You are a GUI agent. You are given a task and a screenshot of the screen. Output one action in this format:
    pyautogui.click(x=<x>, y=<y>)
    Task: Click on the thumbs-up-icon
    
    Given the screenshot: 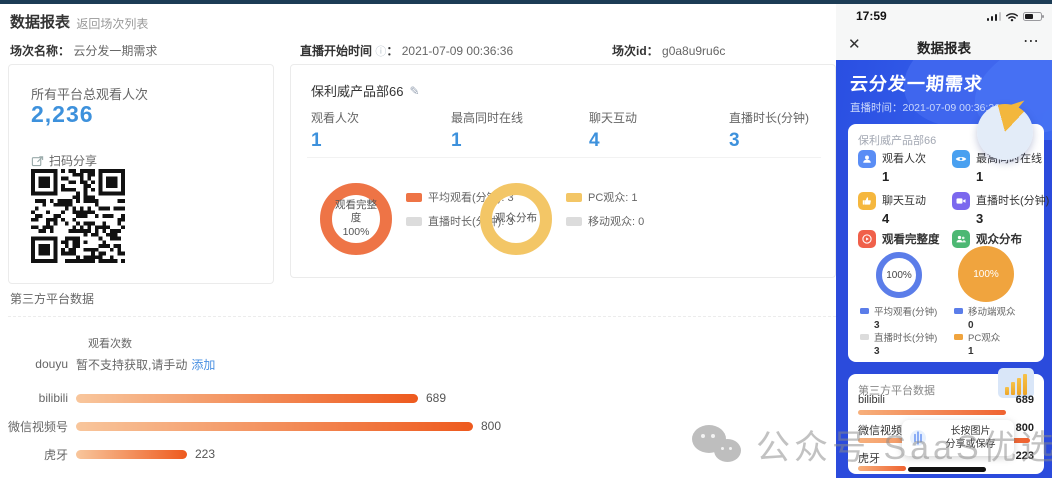 What is the action you would take?
    pyautogui.click(x=867, y=201)
    